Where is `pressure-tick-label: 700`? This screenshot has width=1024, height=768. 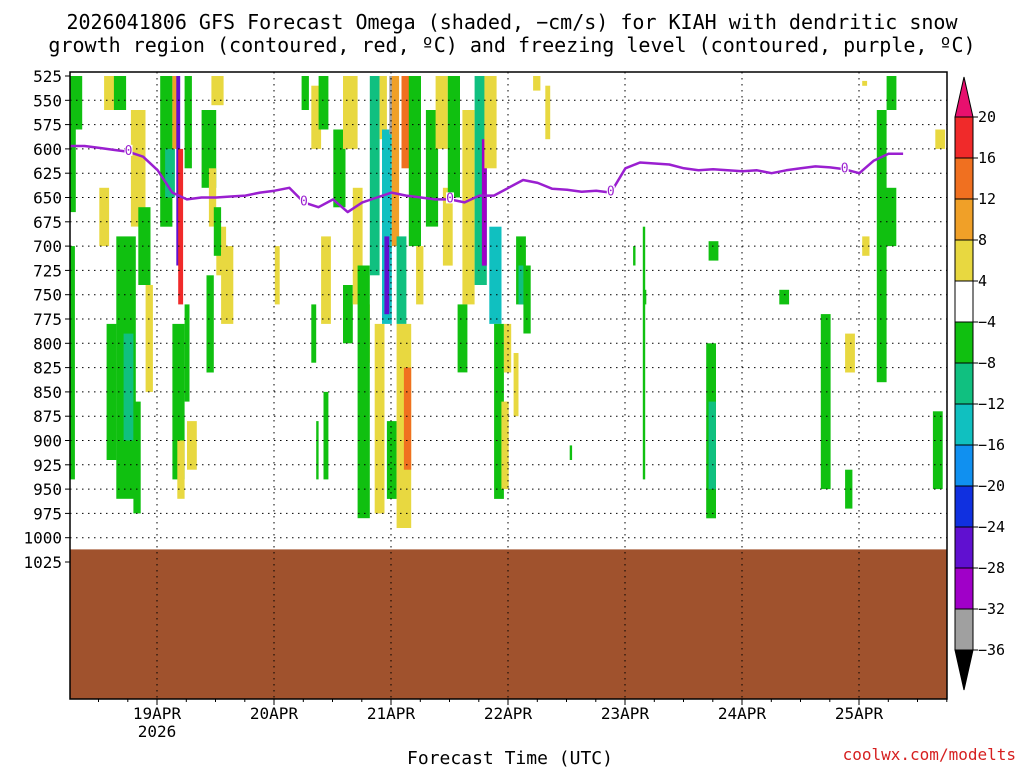 pressure-tick-label: 700 is located at coordinates (47, 246).